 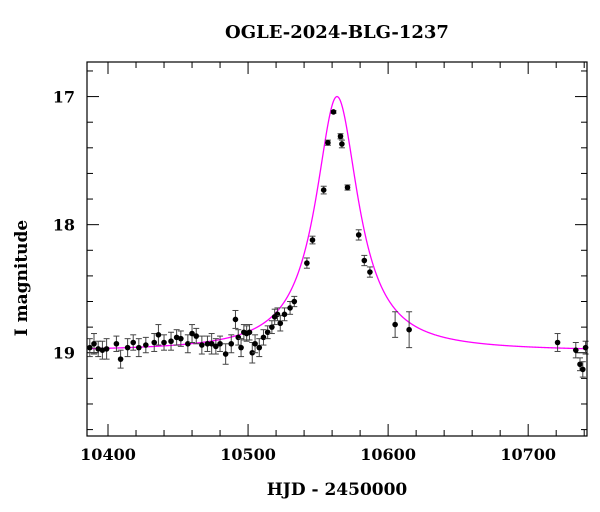 What do you see at coordinates (337, 490) in the screenshot?
I see `x-axis-label: HJD - 2450000` at bounding box center [337, 490].